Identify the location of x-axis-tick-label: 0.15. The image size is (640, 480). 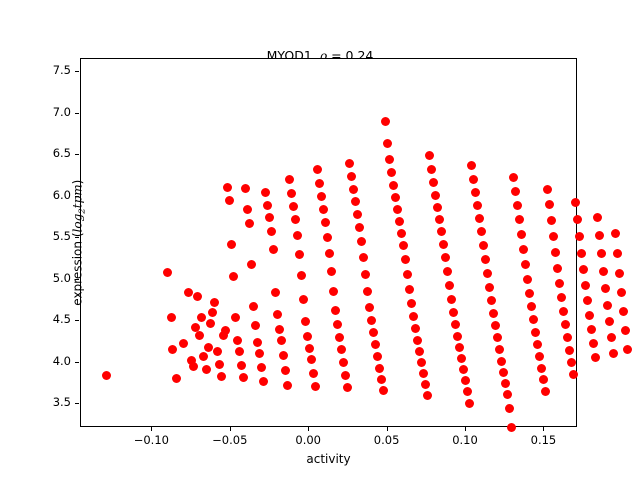
(543, 440).